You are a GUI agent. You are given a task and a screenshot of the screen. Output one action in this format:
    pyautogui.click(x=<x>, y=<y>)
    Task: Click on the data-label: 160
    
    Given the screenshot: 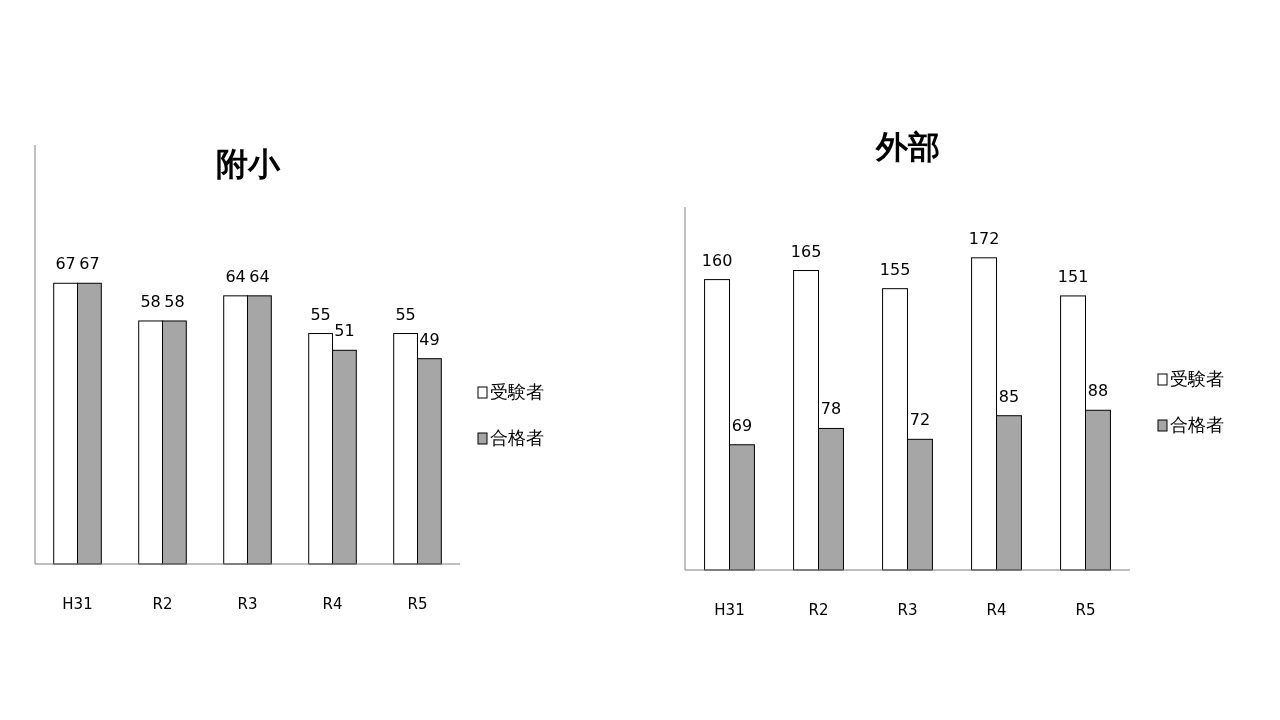 What is the action you would take?
    pyautogui.click(x=717, y=260)
    